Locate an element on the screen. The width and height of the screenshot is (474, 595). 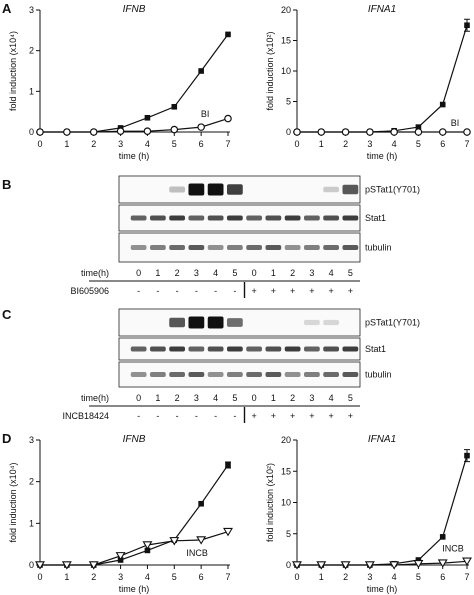
y-tick-label: 15 is located at coordinates (286, 41).